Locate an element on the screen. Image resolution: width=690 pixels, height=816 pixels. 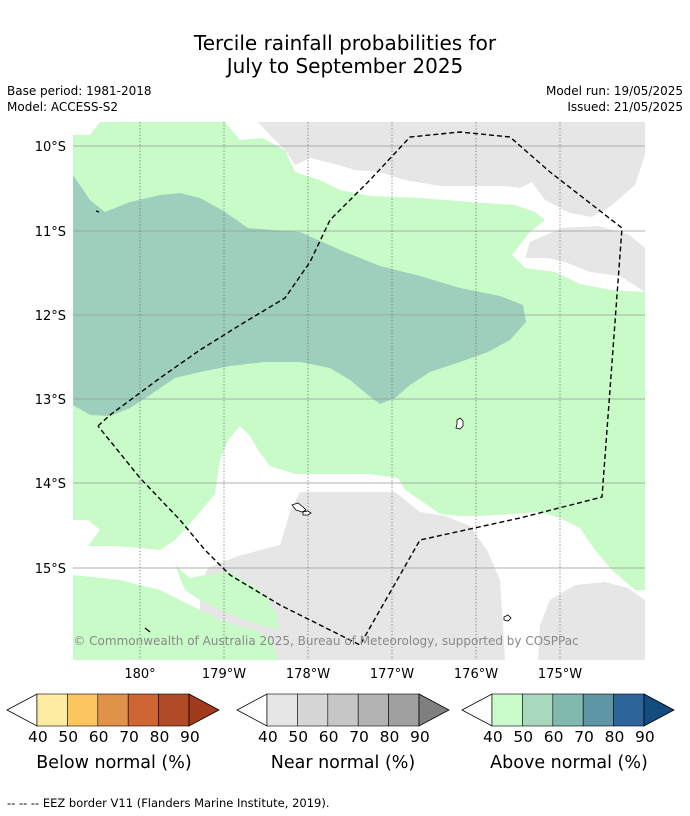
below-normal-legend-title: Below normal (%) is located at coordinates (114, 763).